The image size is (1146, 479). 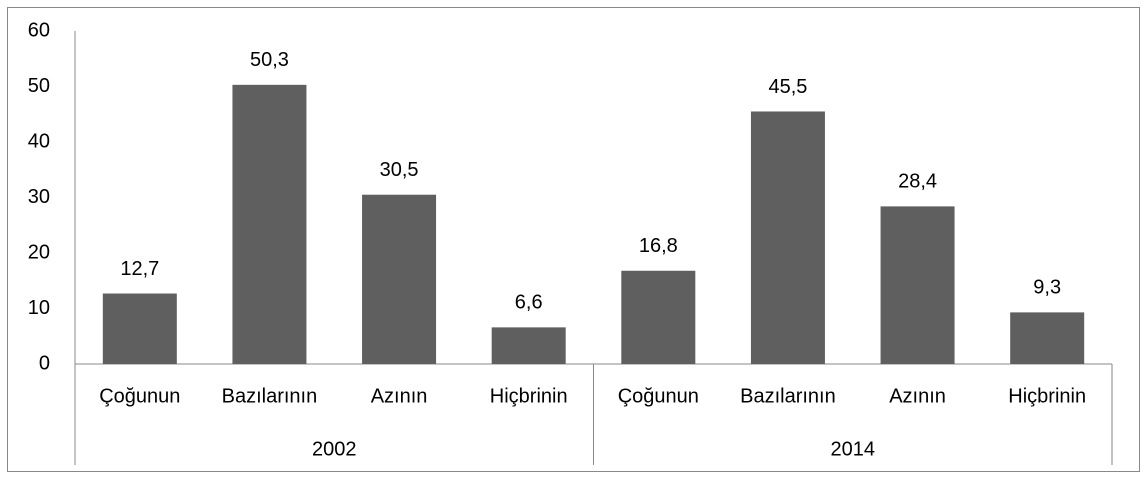 I want to click on data-label: 12,7, so click(x=139, y=269).